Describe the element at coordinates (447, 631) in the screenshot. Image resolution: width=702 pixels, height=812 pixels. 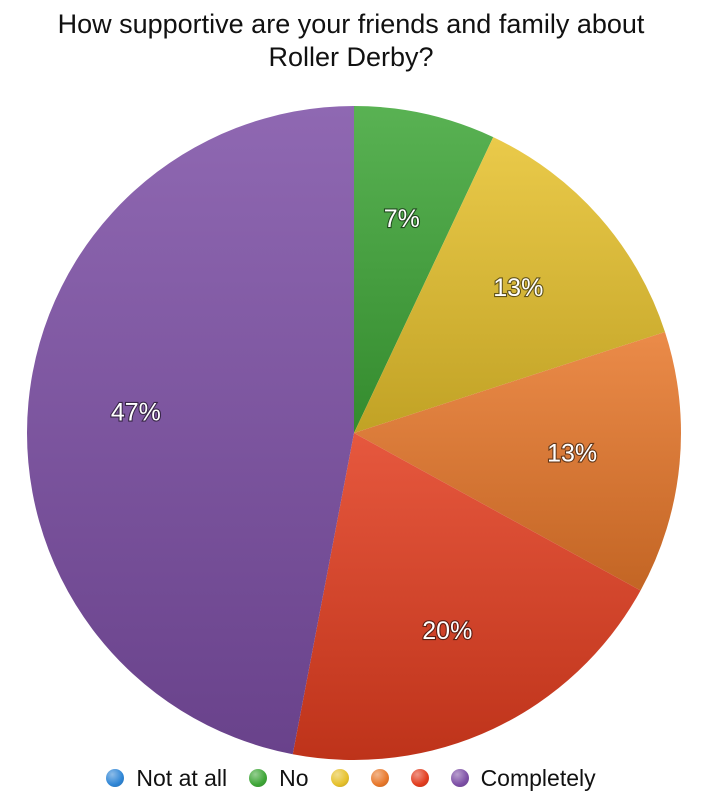
I see `slice-value-label: 20%` at that location.